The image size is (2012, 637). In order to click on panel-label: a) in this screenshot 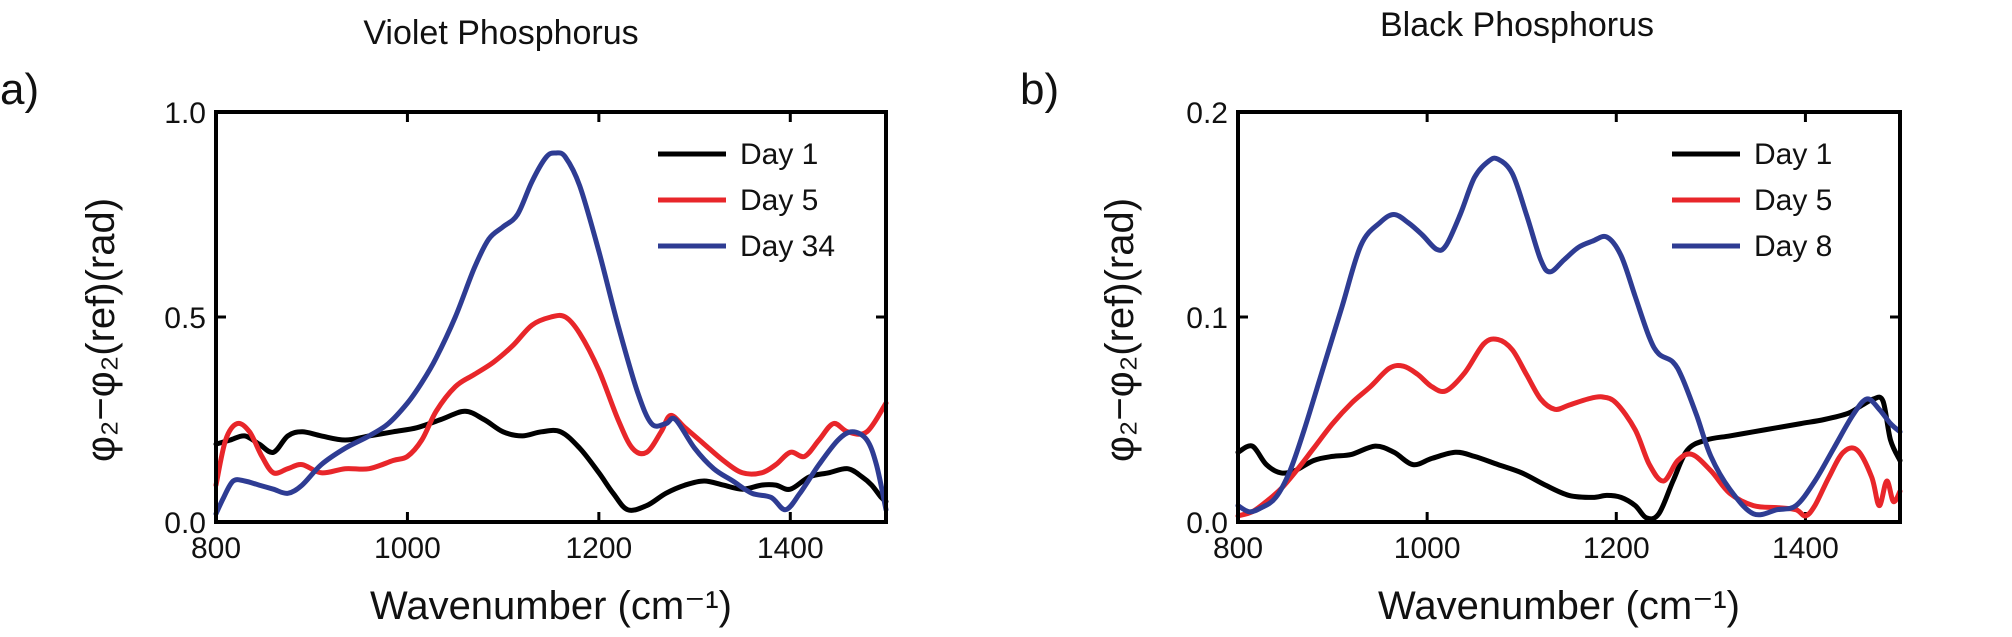, I will do `click(19, 89)`.